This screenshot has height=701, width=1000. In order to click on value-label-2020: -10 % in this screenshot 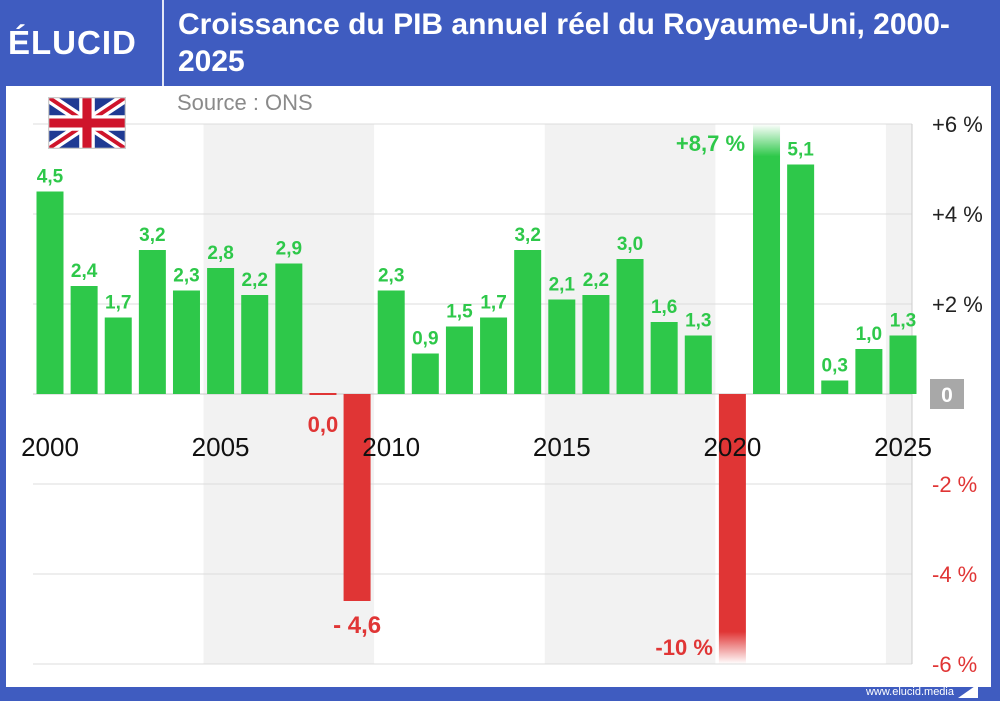, I will do `click(683, 647)`.